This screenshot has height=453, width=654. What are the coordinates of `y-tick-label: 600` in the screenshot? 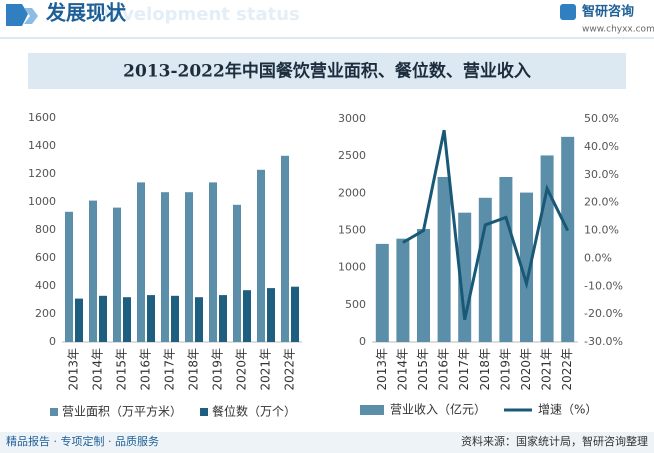 It's located at (45, 257).